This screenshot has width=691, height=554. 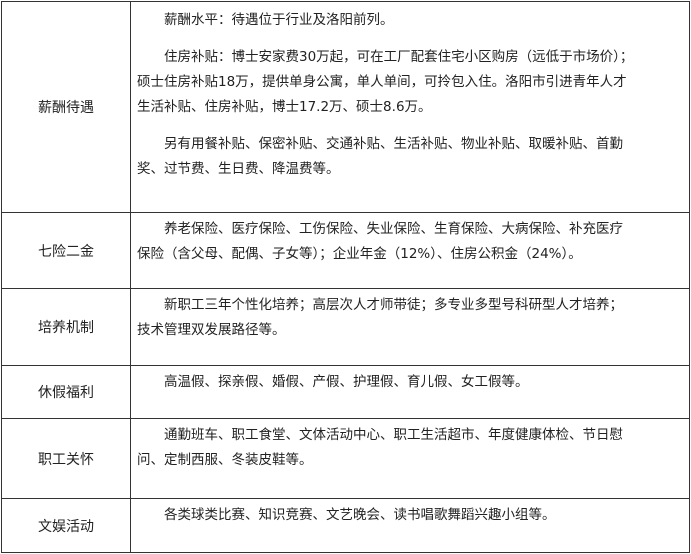 What do you see at coordinates (393, 435) in the screenshot?
I see `text-line: 通勤班车、职工食堂、文体活动中心、职工生活超市、年度健康体检、节日慰` at bounding box center [393, 435].